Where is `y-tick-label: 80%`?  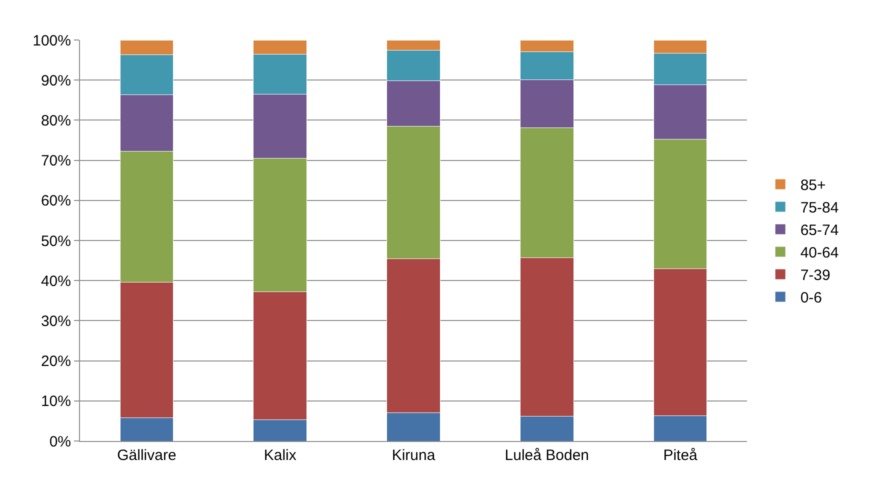
y-tick-label: 80% is located at coordinates (55, 121).